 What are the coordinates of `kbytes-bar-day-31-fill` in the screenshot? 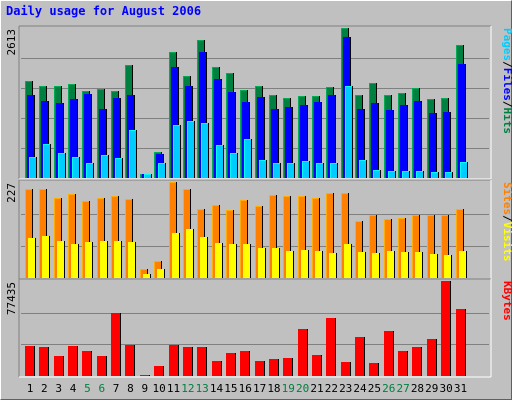 It's located at (461, 342).